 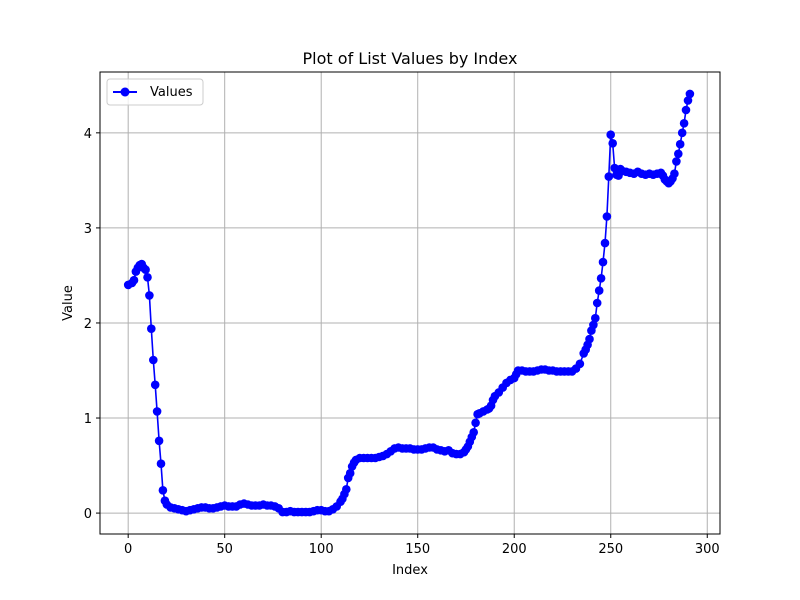 I want to click on legend: Values, so click(x=155, y=92).